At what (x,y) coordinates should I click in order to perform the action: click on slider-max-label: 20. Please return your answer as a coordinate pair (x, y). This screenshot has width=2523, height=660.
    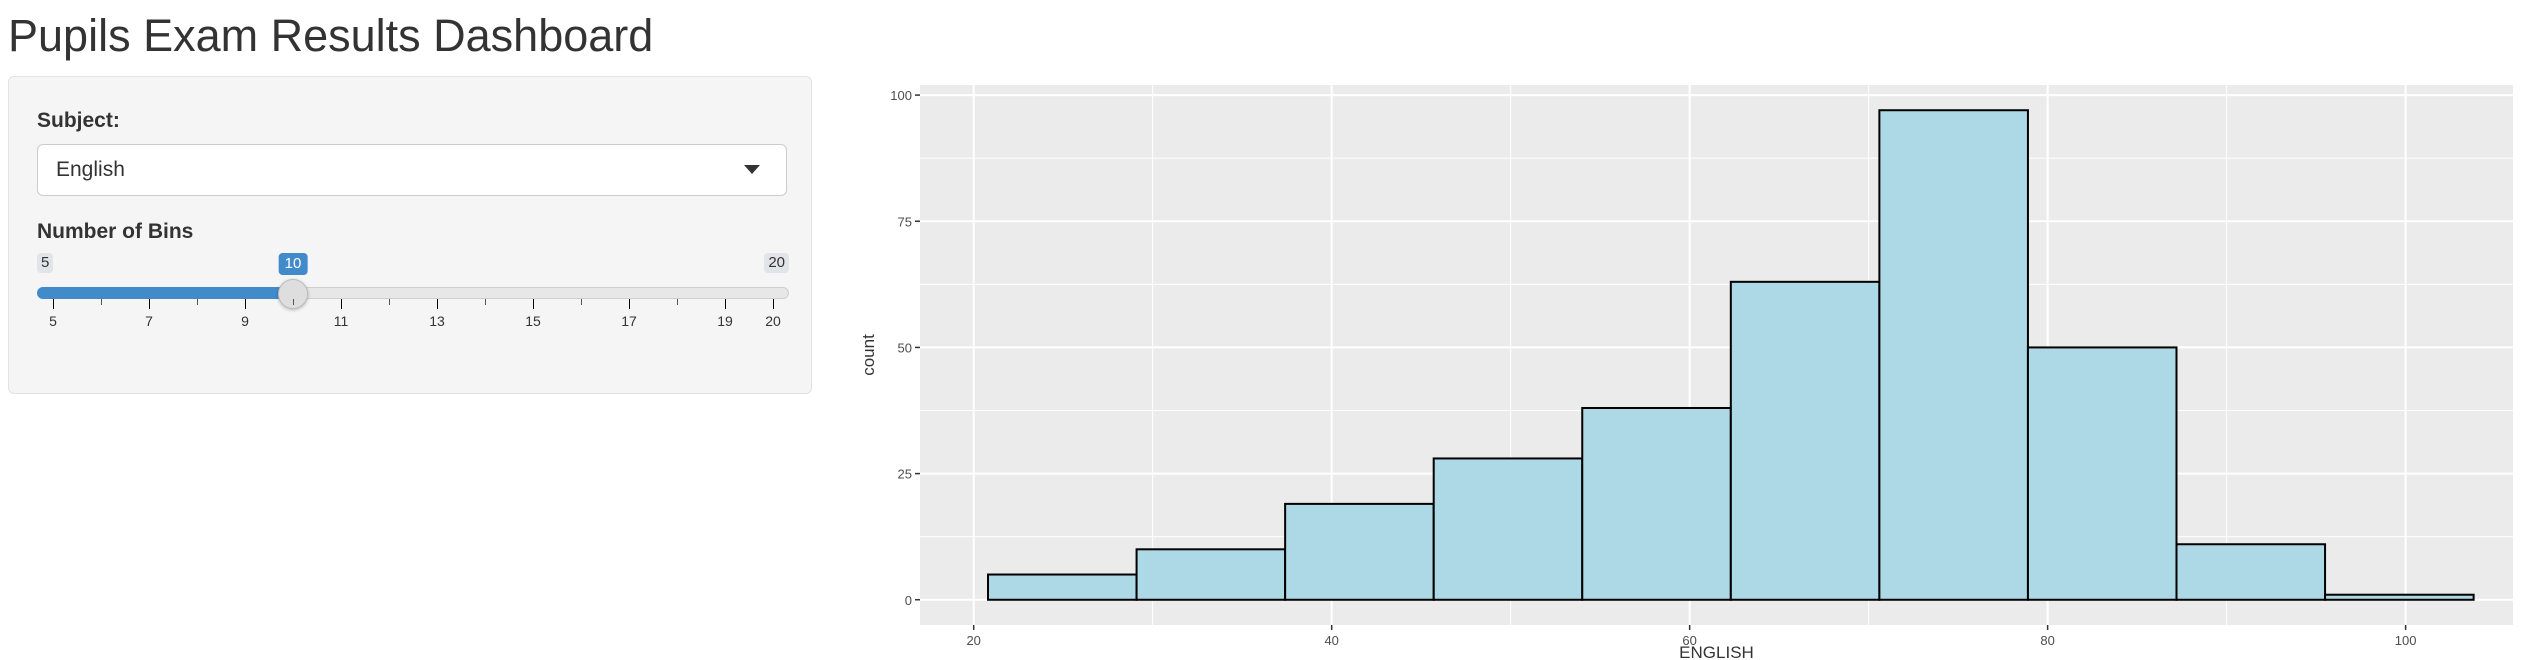
    Looking at the image, I should click on (776, 263).